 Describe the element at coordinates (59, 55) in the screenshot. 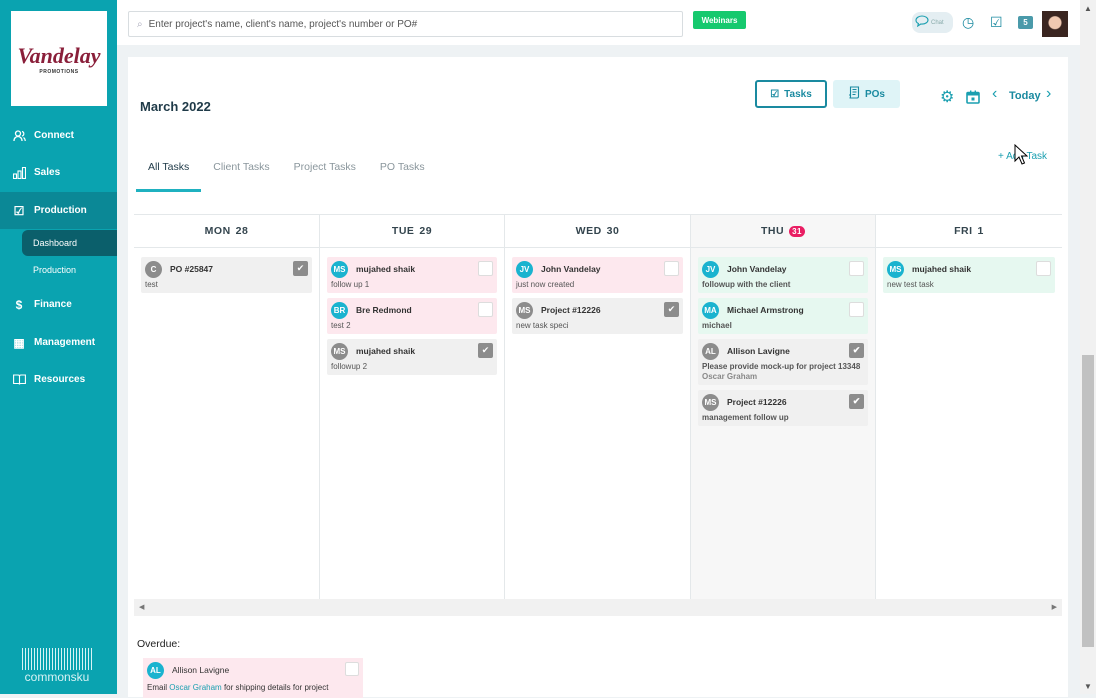

I see `logo-text: Vandelay` at that location.